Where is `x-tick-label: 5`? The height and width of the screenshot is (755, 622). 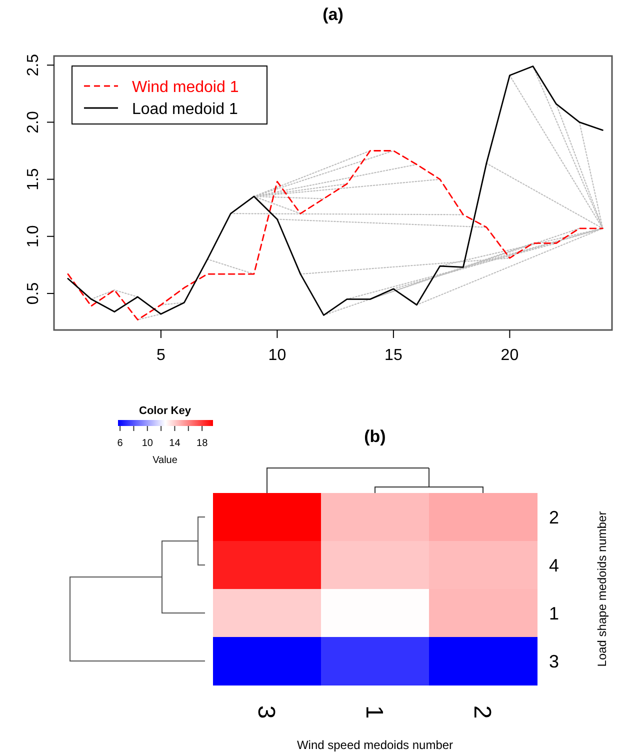 x-tick-label: 5 is located at coordinates (161, 355).